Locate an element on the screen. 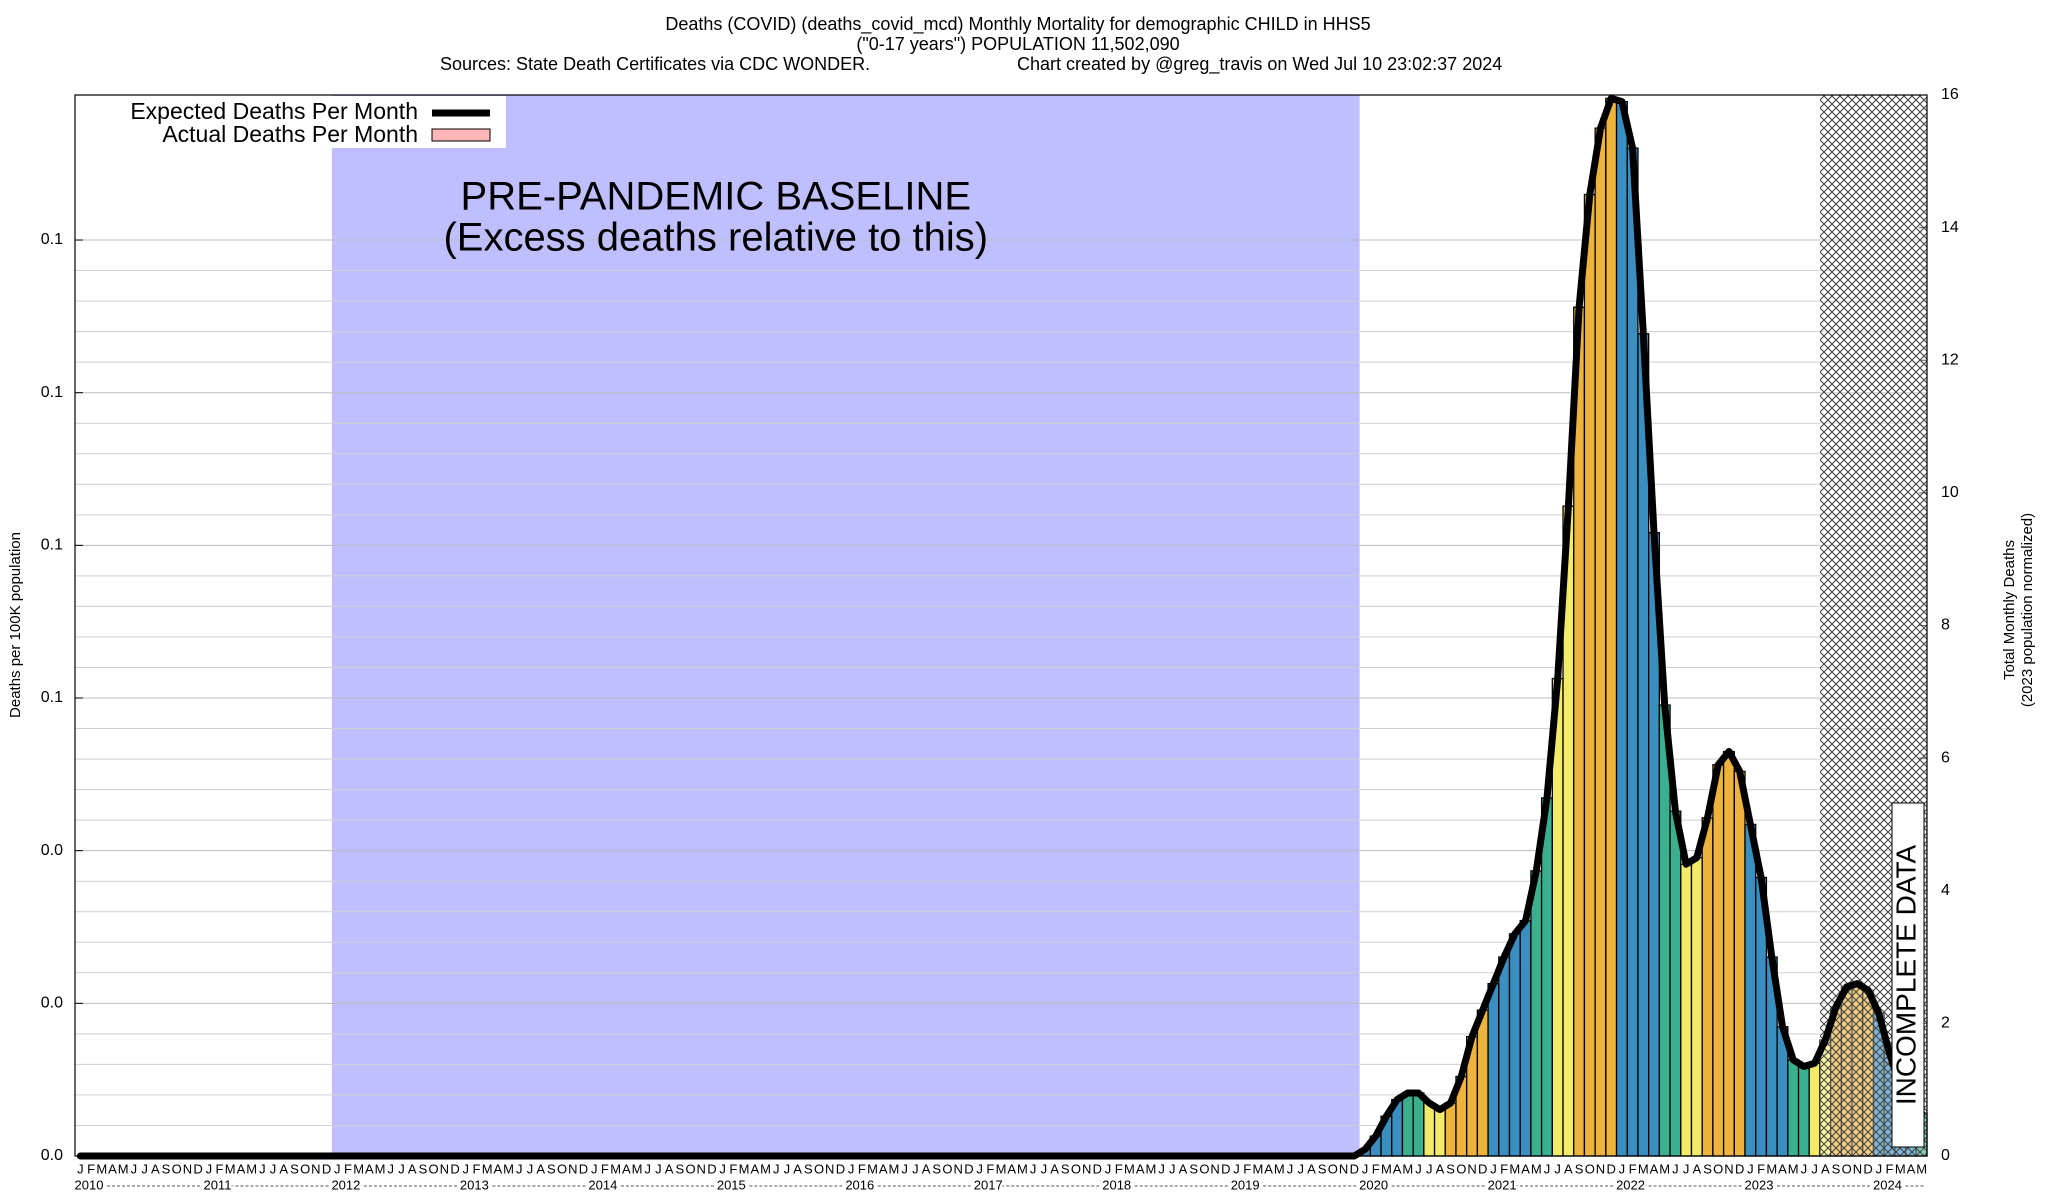 The image size is (2048, 1200). year-label: 2014 is located at coordinates (602, 1184).